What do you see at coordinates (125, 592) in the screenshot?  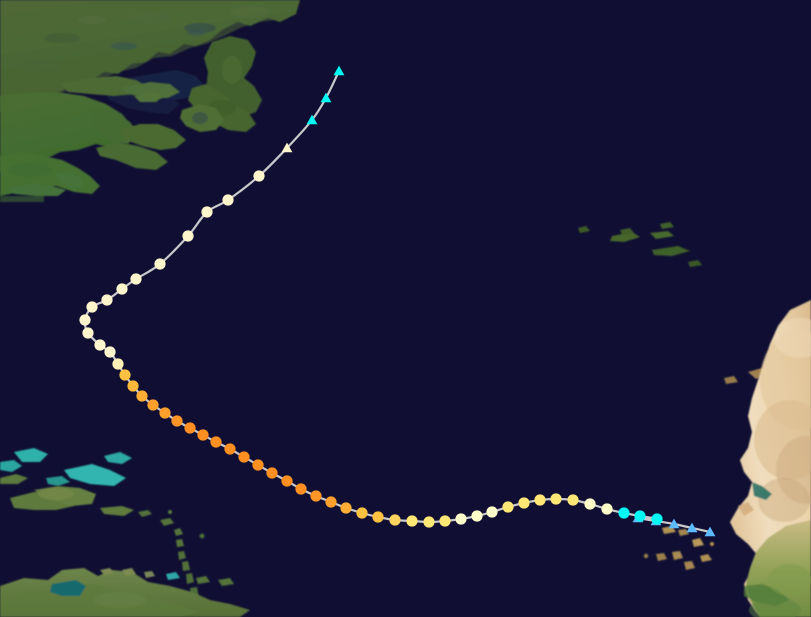 I see `landmass-south-america` at bounding box center [125, 592].